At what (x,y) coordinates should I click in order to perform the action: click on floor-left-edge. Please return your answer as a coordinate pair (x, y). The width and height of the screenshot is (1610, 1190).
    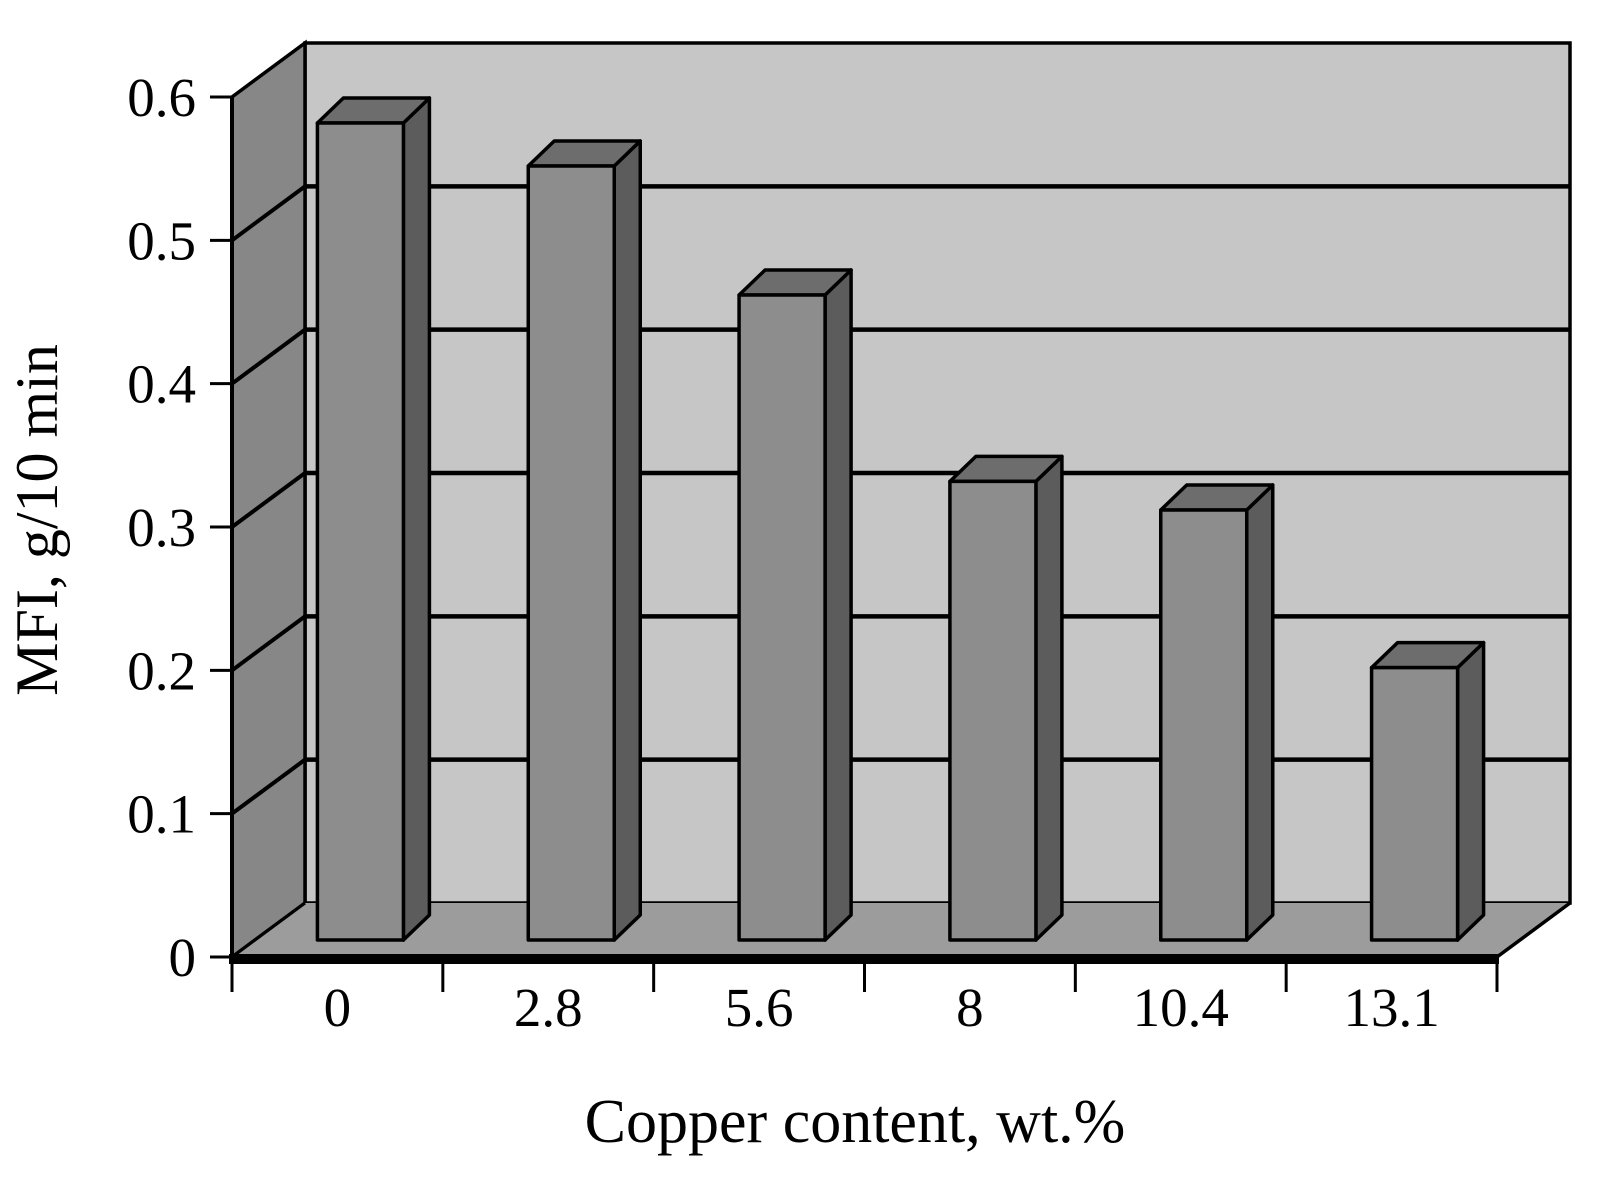
    Looking at the image, I should click on (268, 930).